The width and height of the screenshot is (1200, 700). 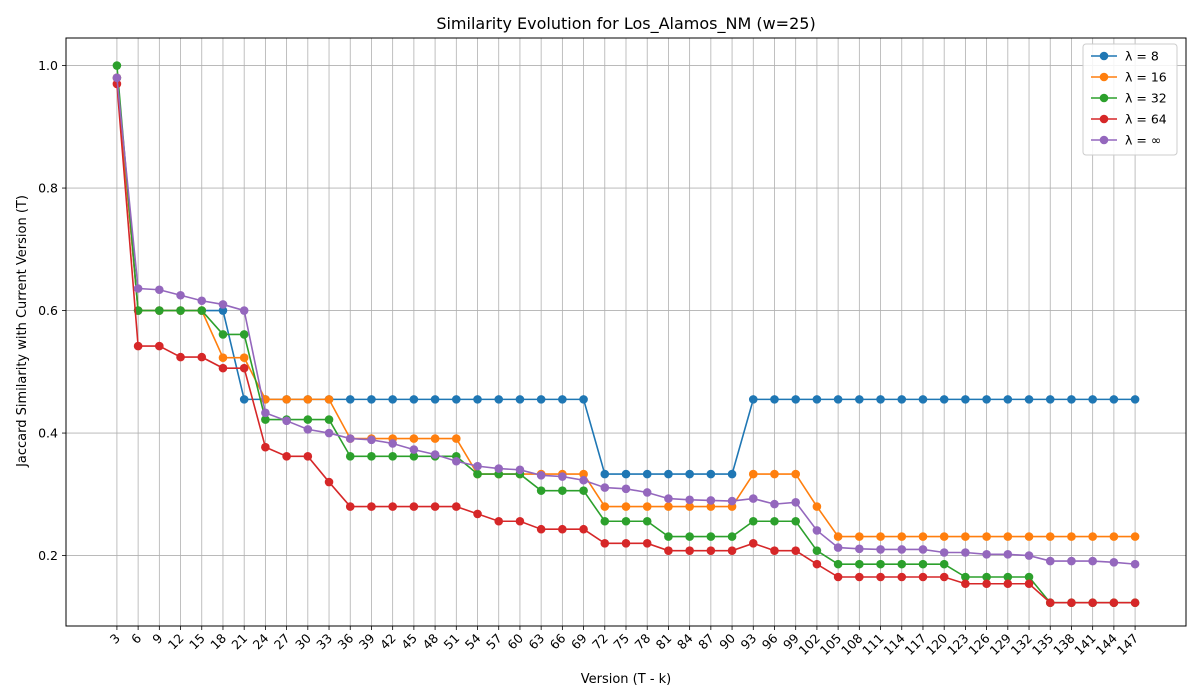 I want to click on y-tick-label: 0.8, so click(x=48, y=188).